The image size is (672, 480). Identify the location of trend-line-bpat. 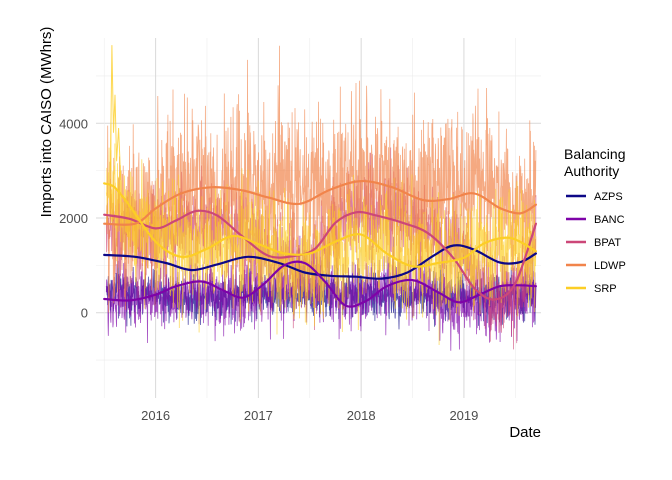
(320, 255).